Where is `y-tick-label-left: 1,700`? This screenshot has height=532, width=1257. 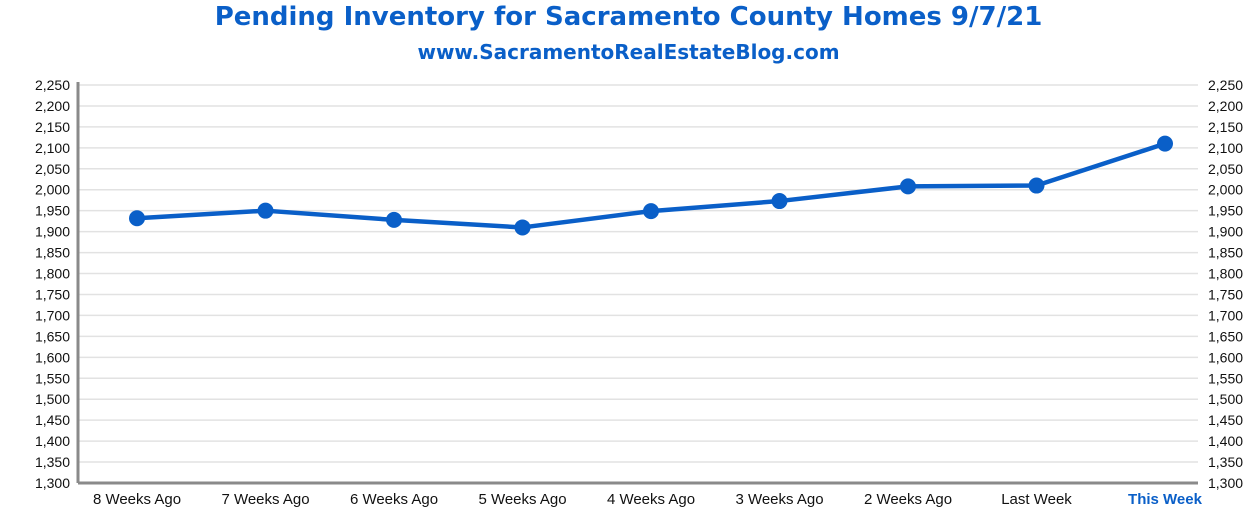
y-tick-label-left: 1,700 is located at coordinates (52, 315).